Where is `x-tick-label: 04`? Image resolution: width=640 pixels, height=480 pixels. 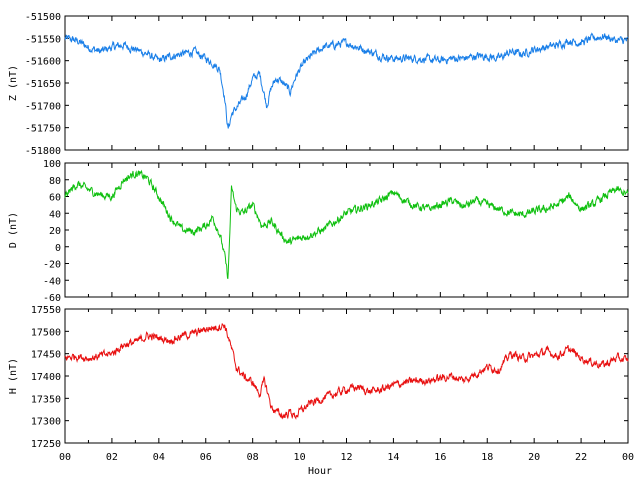 x-tick-label: 04 is located at coordinates (159, 457).